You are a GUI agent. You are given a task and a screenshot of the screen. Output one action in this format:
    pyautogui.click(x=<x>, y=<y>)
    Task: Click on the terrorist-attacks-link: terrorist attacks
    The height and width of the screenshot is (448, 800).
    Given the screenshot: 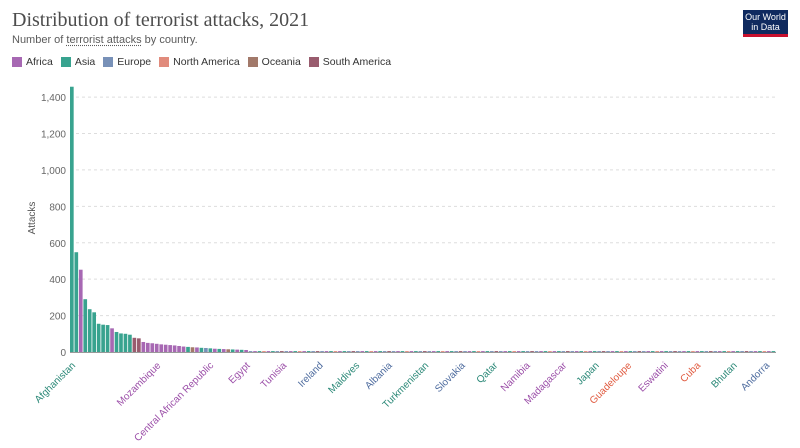 What is the action you would take?
    pyautogui.click(x=104, y=40)
    